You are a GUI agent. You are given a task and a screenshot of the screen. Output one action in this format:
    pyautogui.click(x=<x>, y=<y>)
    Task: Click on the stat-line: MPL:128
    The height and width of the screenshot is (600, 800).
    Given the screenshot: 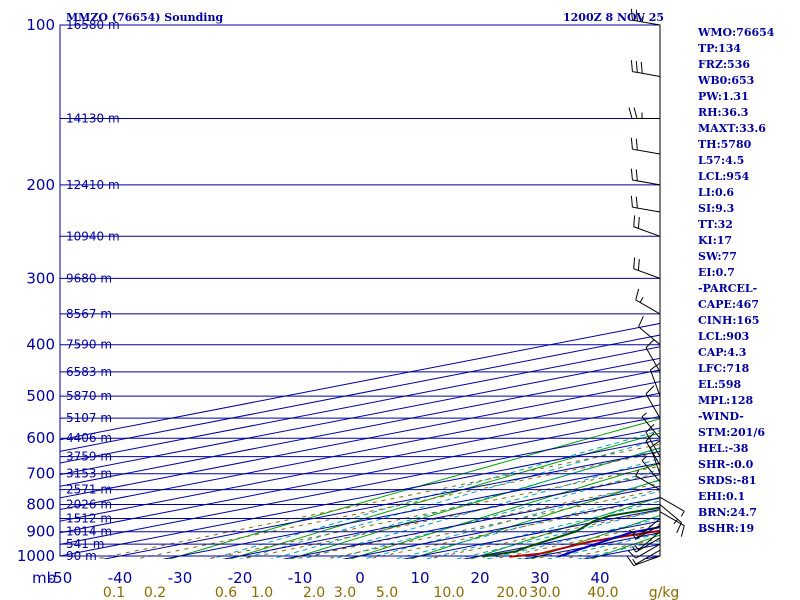 What is the action you would take?
    pyautogui.click(x=726, y=400)
    